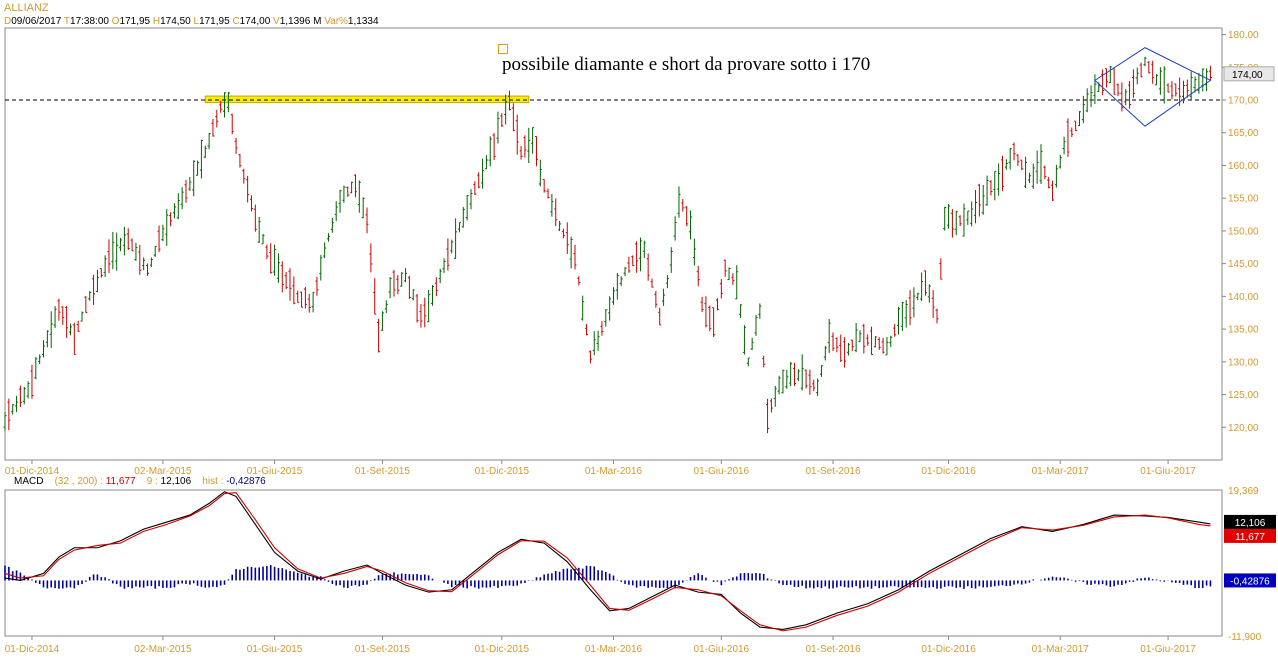 This screenshot has height=668, width=1278. What do you see at coordinates (502, 649) in the screenshot?
I see `macd-x-tick-label: 01-Dic-2015` at bounding box center [502, 649].